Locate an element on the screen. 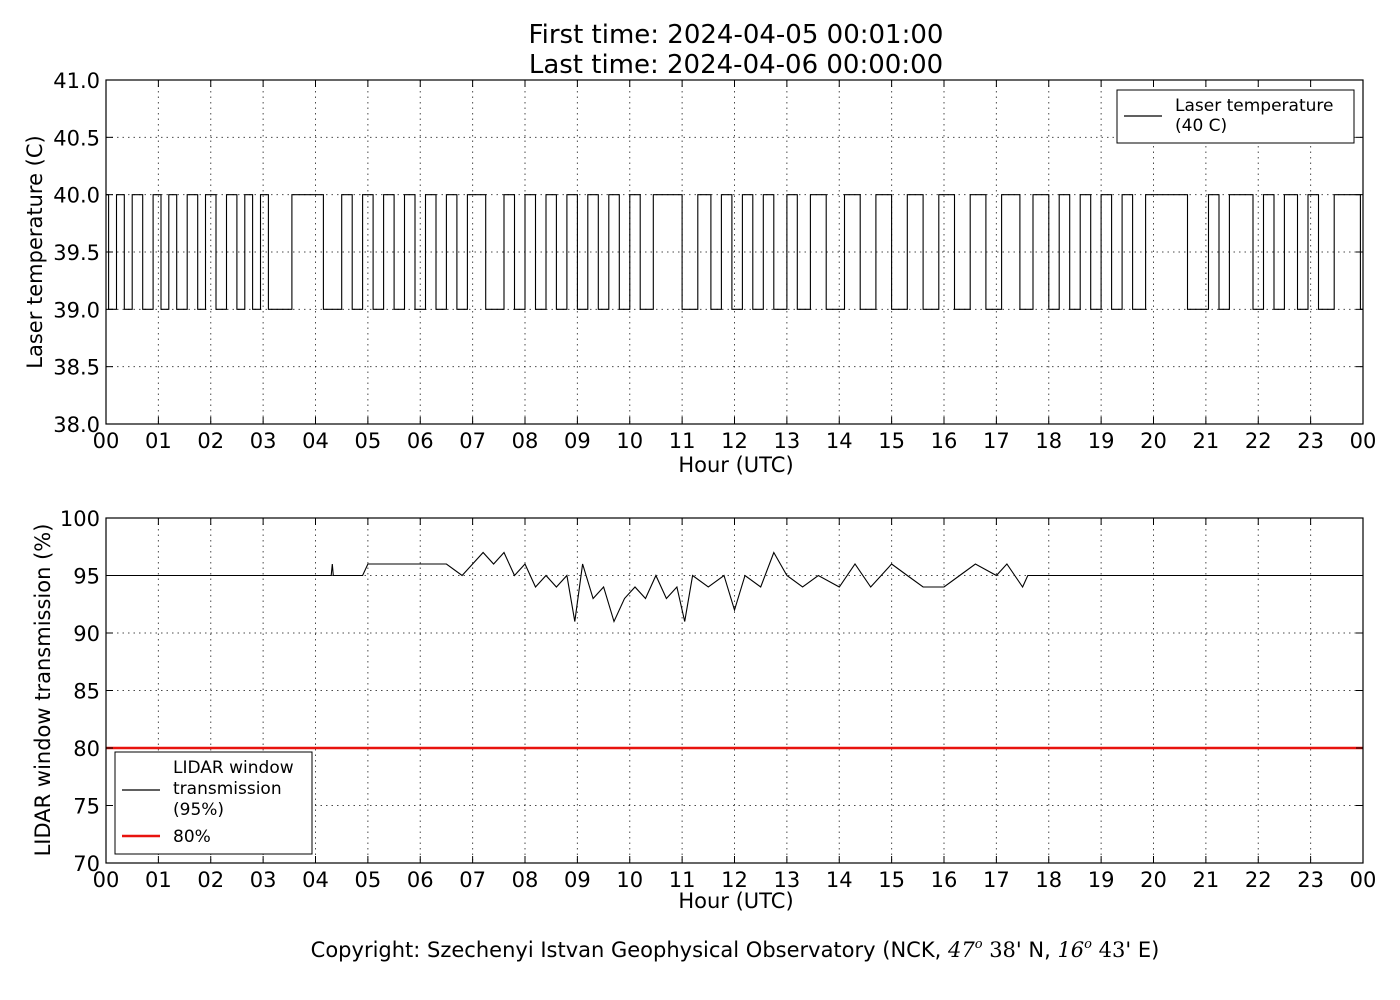 The image size is (1400, 1000). laser-temperature-legend: Laser temperature (40 C) is located at coordinates (1235, 116).